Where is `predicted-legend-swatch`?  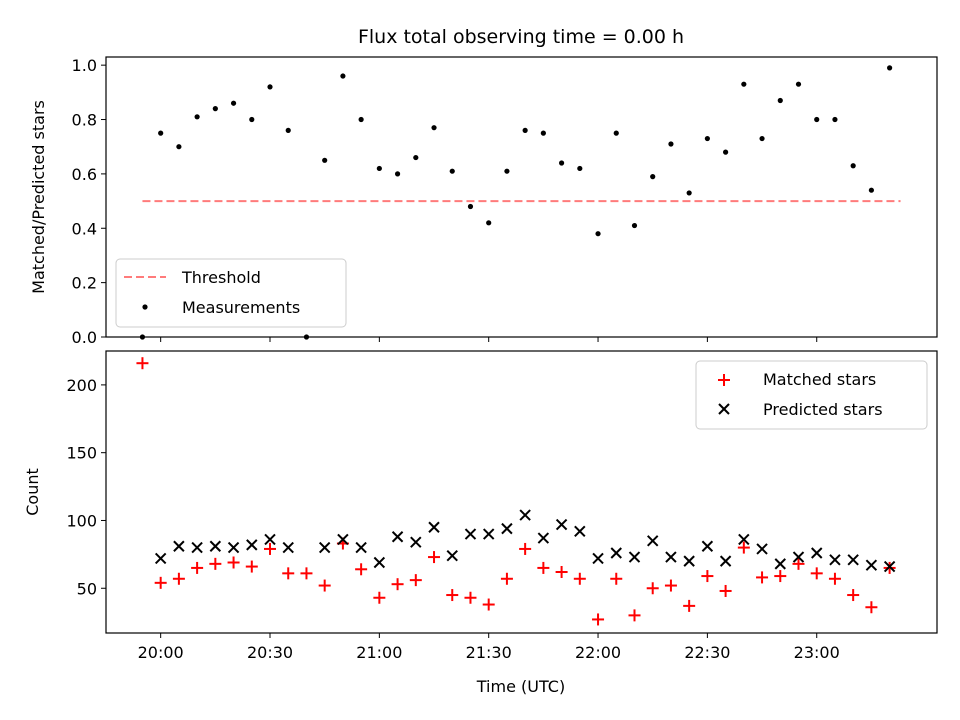
predicted-legend-swatch is located at coordinates (724, 409).